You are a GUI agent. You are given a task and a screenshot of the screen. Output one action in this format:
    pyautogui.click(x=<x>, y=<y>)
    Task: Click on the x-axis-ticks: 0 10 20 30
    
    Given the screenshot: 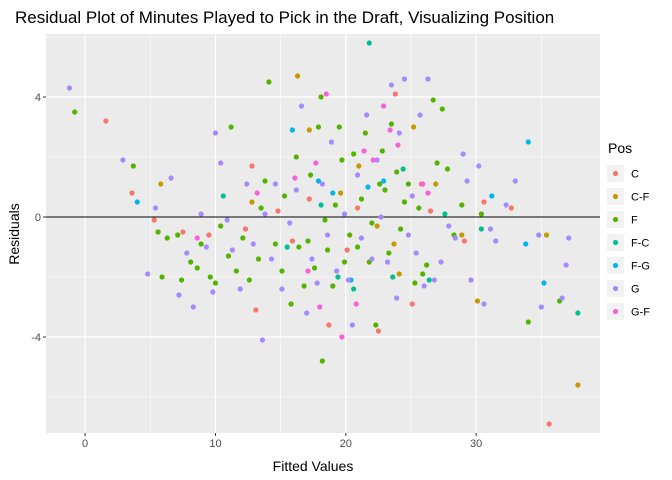 What is the action you would take?
    pyautogui.click(x=282, y=441)
    